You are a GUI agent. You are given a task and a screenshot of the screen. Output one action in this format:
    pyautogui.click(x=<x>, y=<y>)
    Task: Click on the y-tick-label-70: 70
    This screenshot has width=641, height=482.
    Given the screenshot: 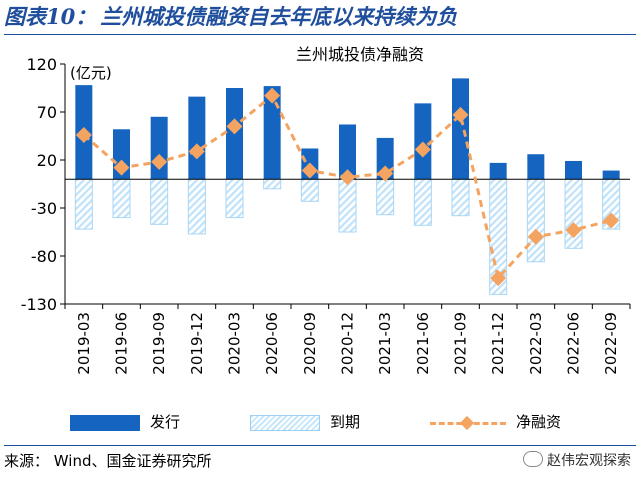 What is the action you would take?
    pyautogui.click(x=47, y=112)
    